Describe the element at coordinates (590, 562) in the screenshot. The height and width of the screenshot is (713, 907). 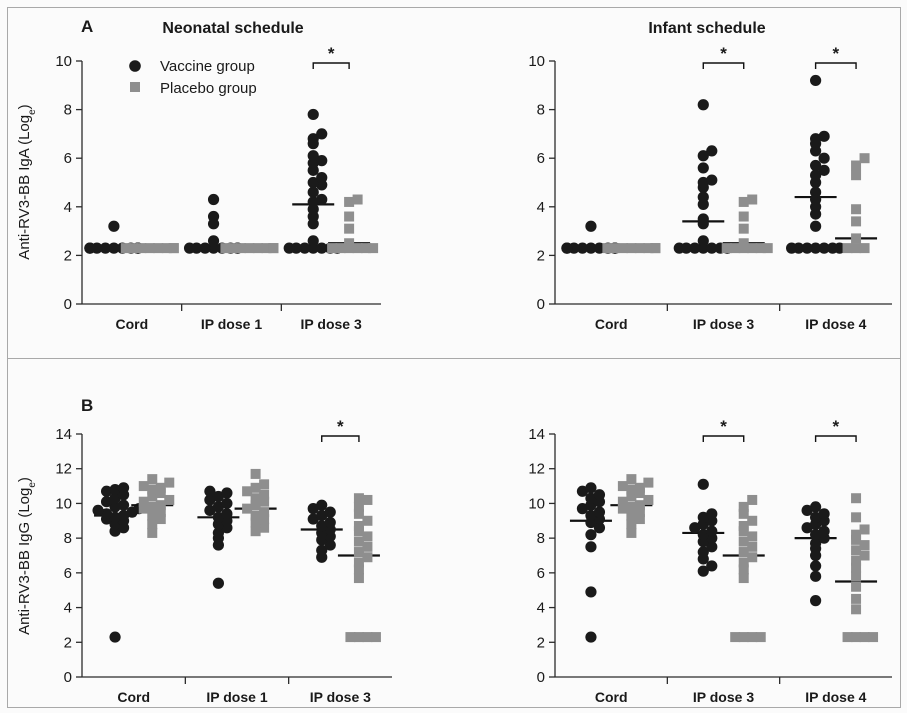
I see `vaccine-group-cord` at that location.